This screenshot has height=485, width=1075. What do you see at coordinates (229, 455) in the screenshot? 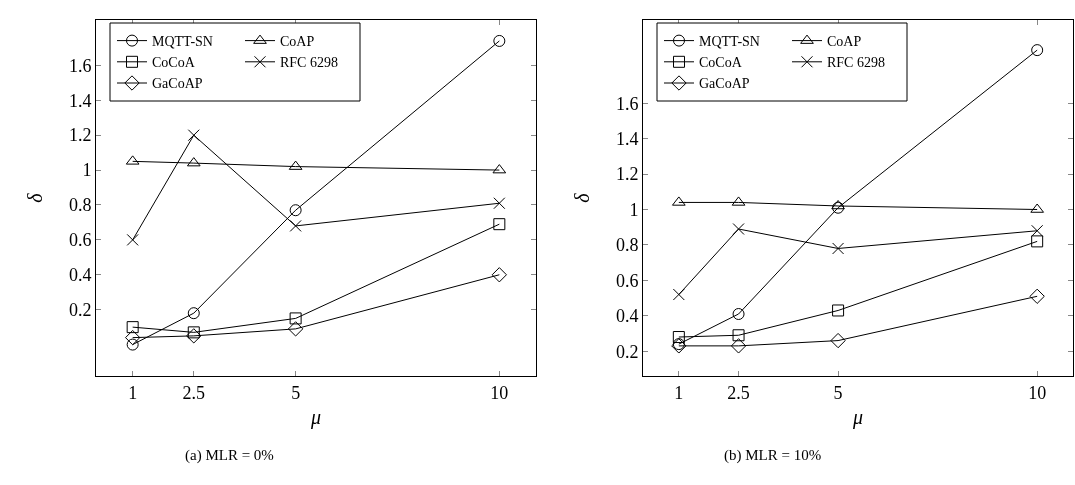
I see `text: (a) MLR = 0%` at bounding box center [229, 455].